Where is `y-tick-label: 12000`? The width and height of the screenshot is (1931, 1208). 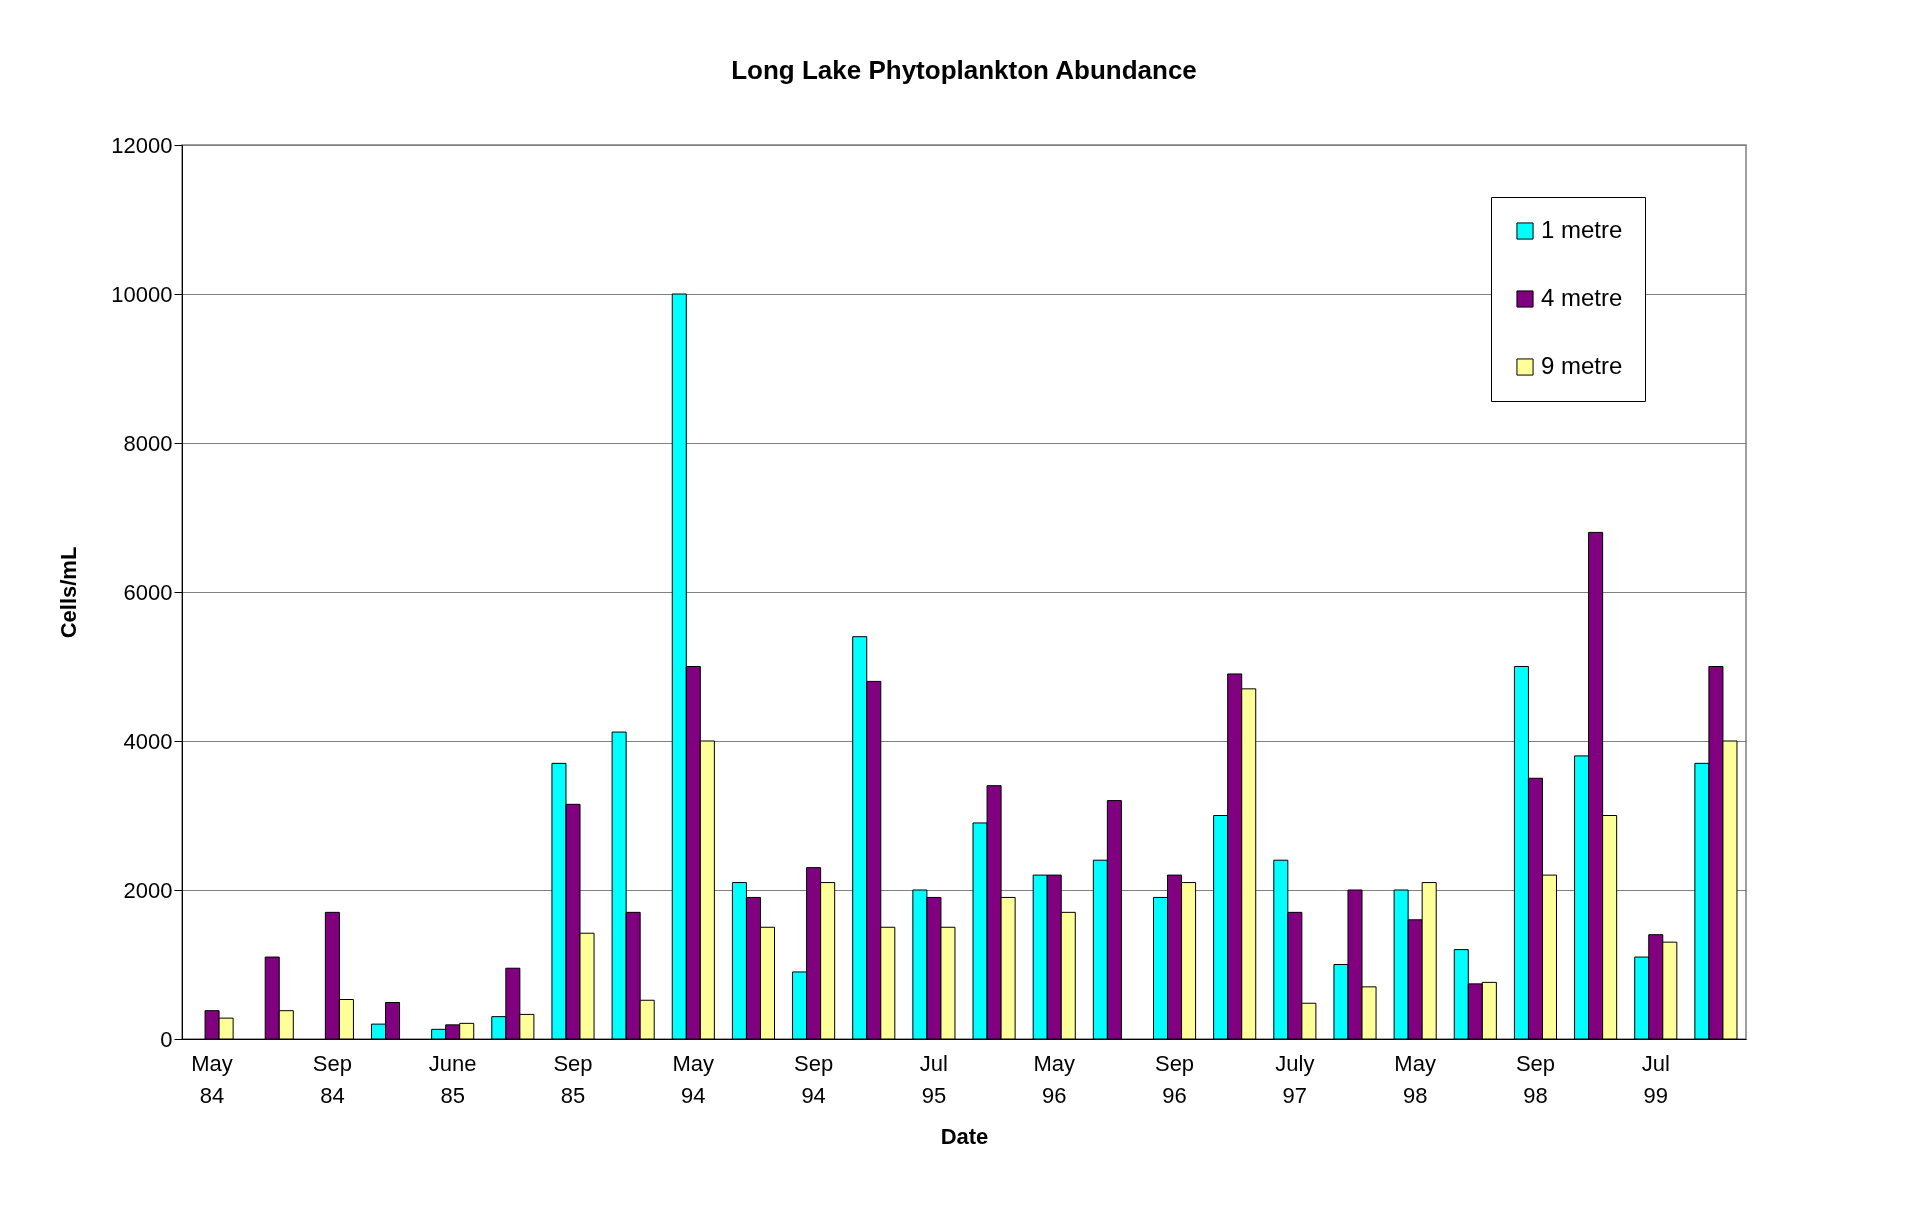
y-tick-label: 12000 is located at coordinates (142, 145).